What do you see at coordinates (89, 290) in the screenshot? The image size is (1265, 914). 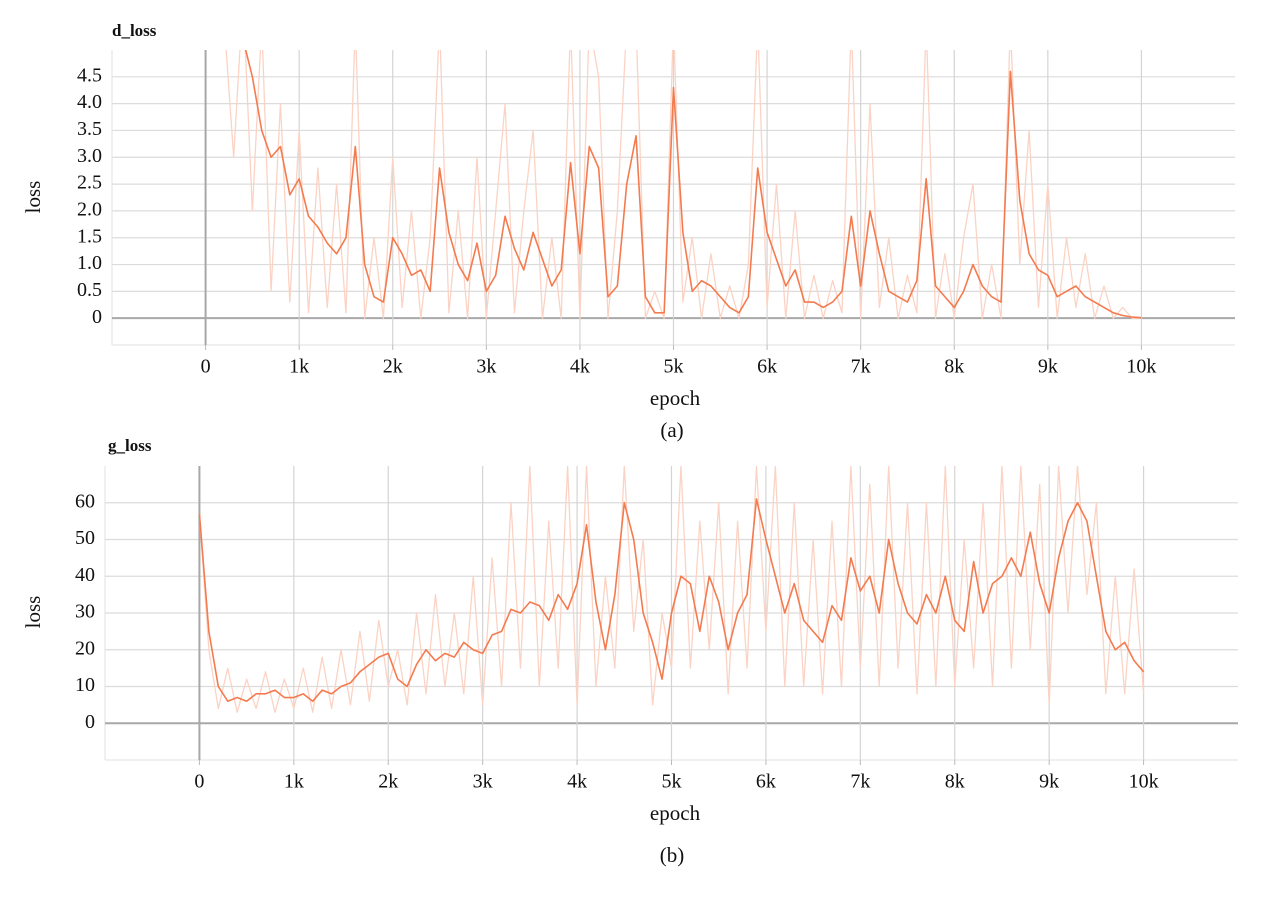 I see `y-tick-label: 0.5` at bounding box center [89, 290].